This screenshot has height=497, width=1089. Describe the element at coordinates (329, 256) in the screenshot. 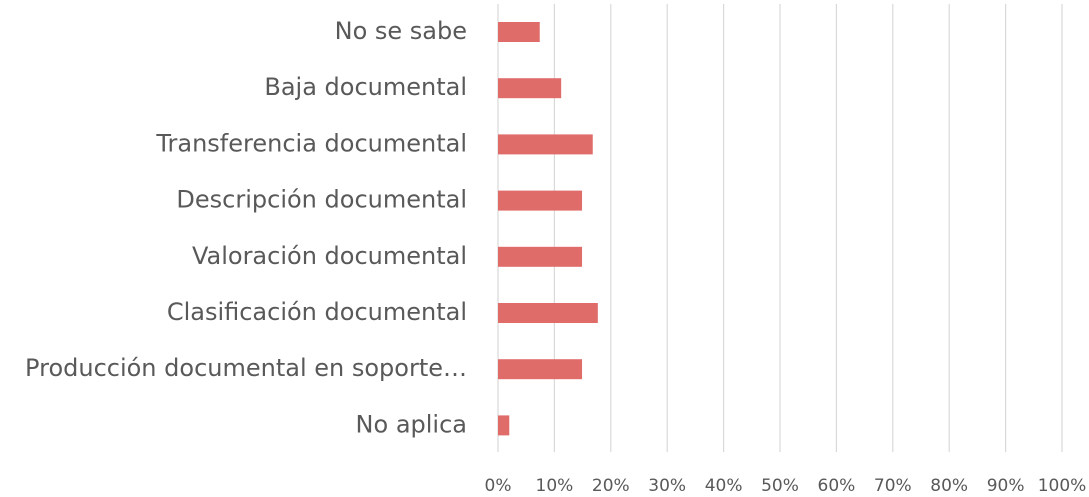

I see `y-tick-label: Valoración documental` at that location.